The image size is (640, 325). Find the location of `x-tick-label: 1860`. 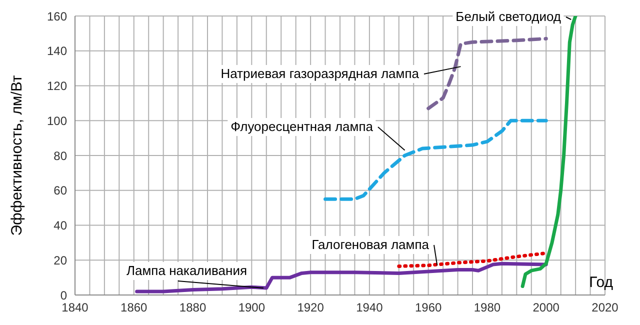

x-tick-label: 1860 is located at coordinates (134, 307).